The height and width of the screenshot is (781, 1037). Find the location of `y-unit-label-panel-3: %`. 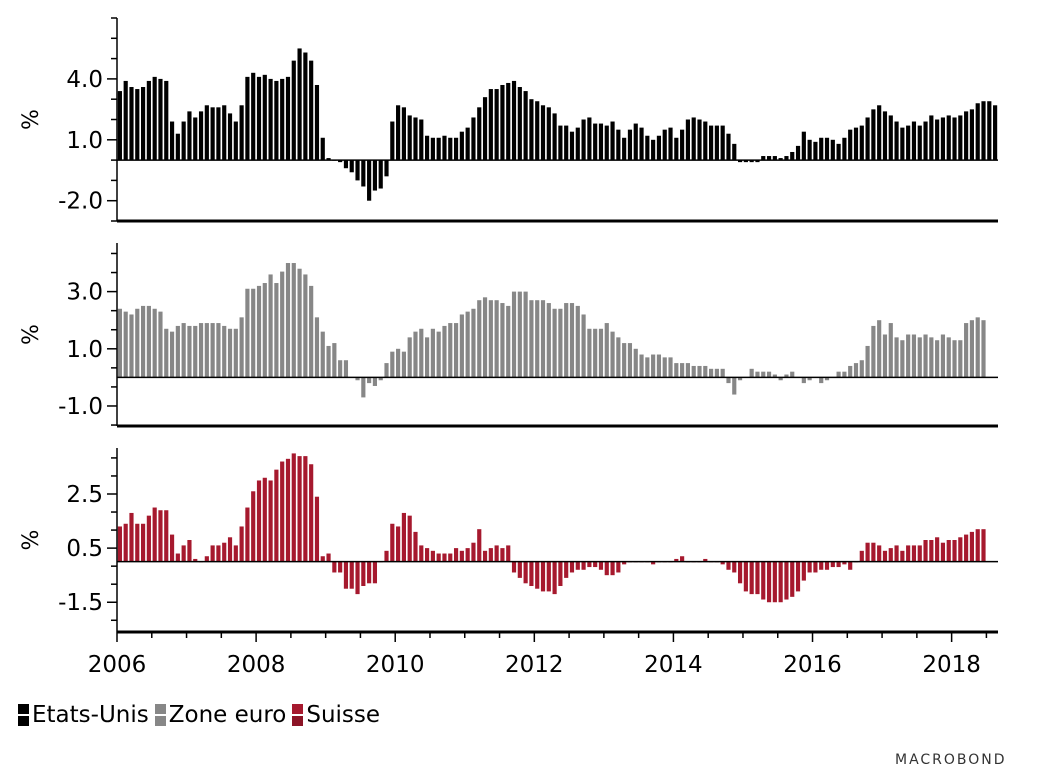

y-unit-label-panel-3: % is located at coordinates (31, 540).